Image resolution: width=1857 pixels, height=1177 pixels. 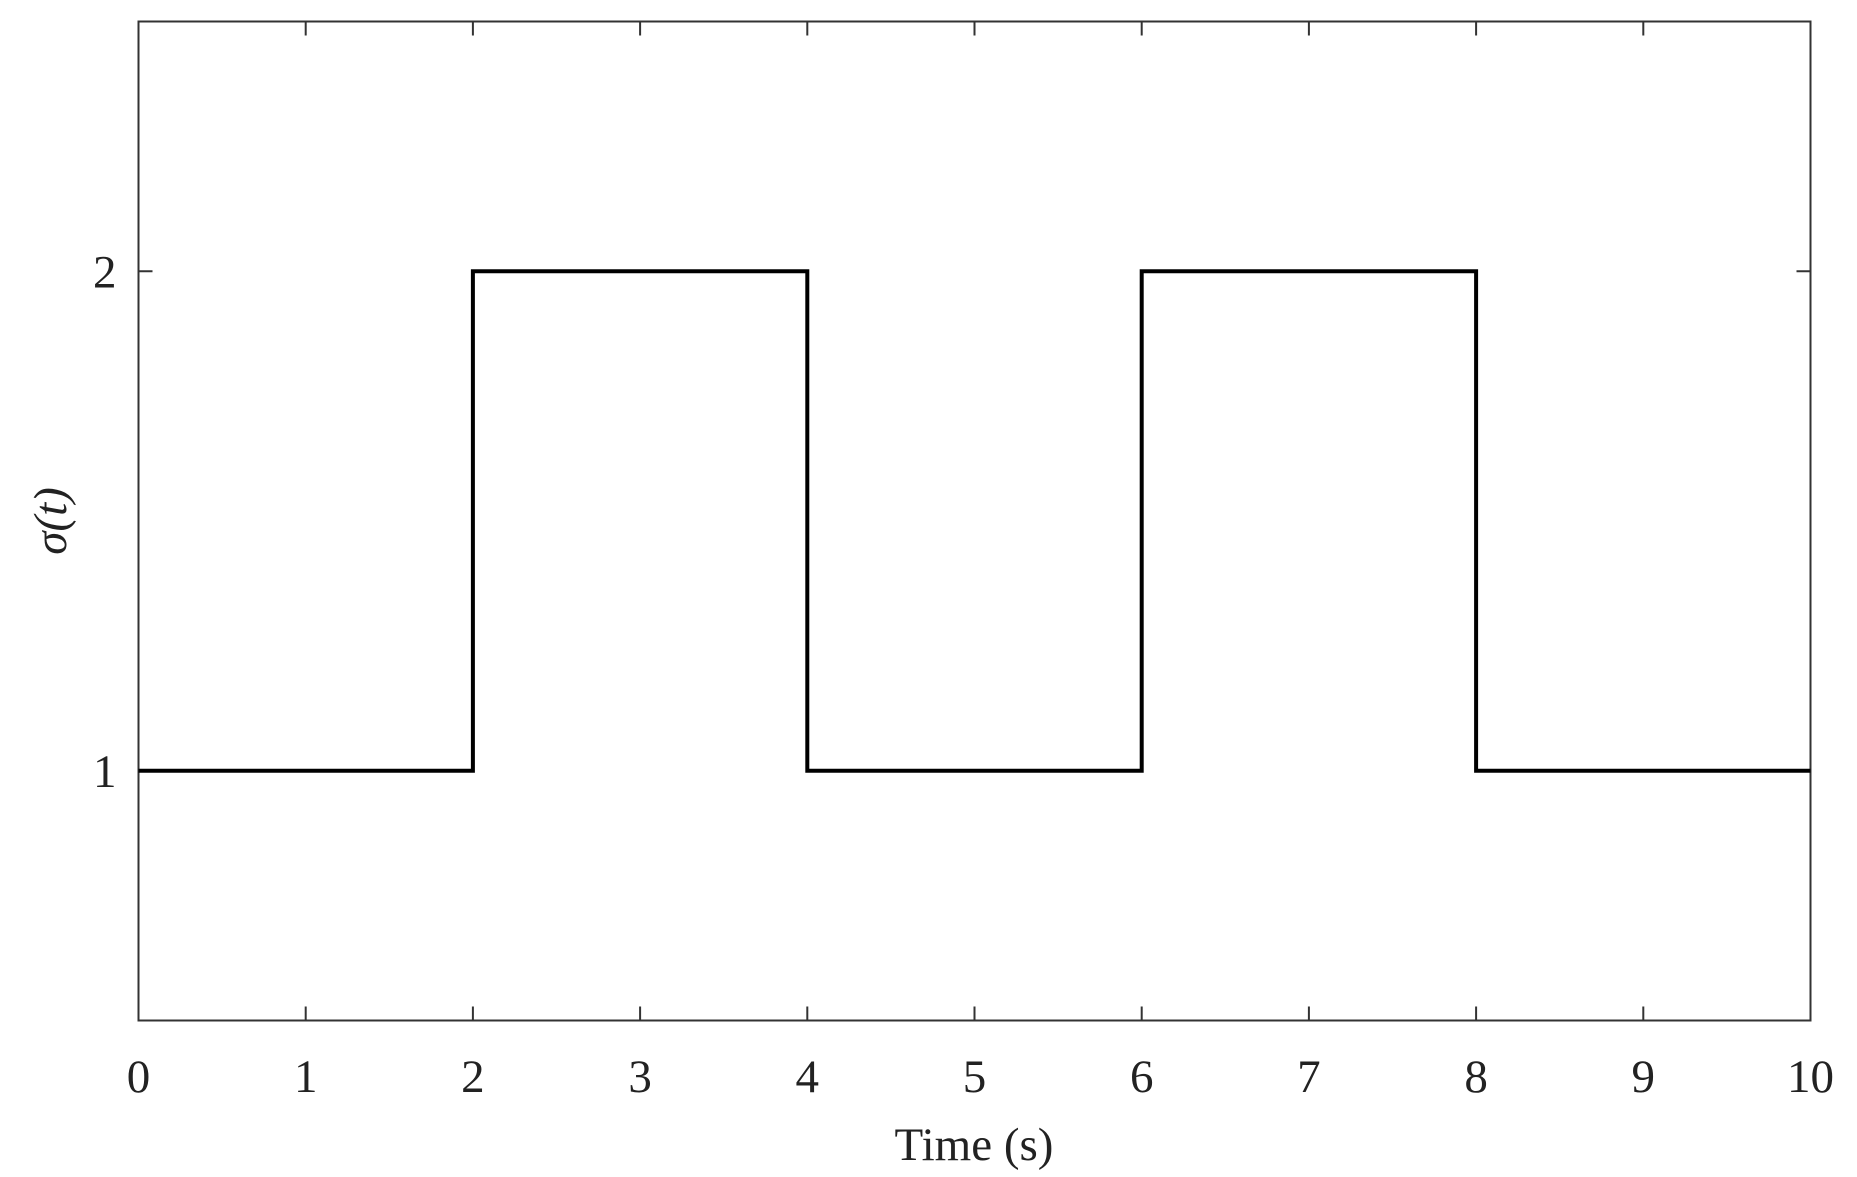 What do you see at coordinates (975, 1077) in the screenshot?
I see `x-tick-label: 5` at bounding box center [975, 1077].